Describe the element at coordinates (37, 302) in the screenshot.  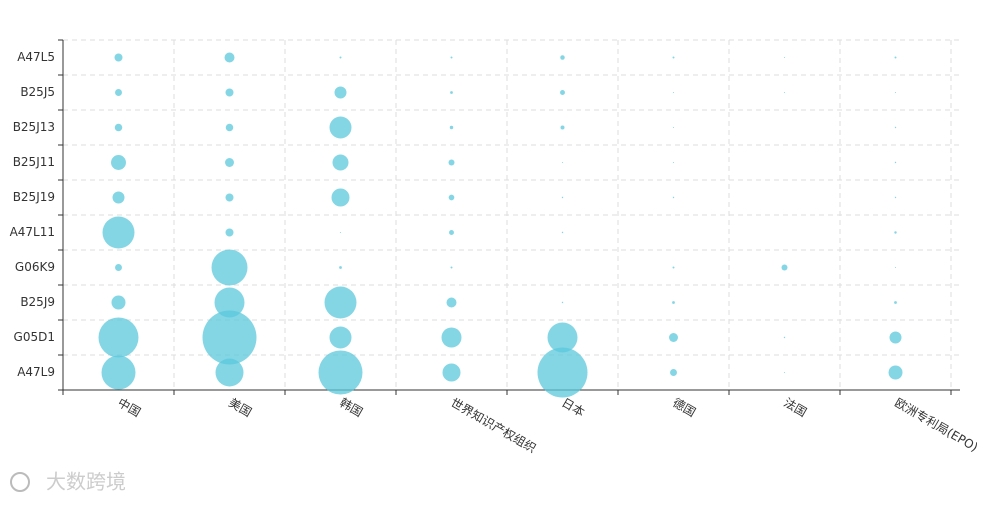
I see `y-tick-label: B25J9` at that location.